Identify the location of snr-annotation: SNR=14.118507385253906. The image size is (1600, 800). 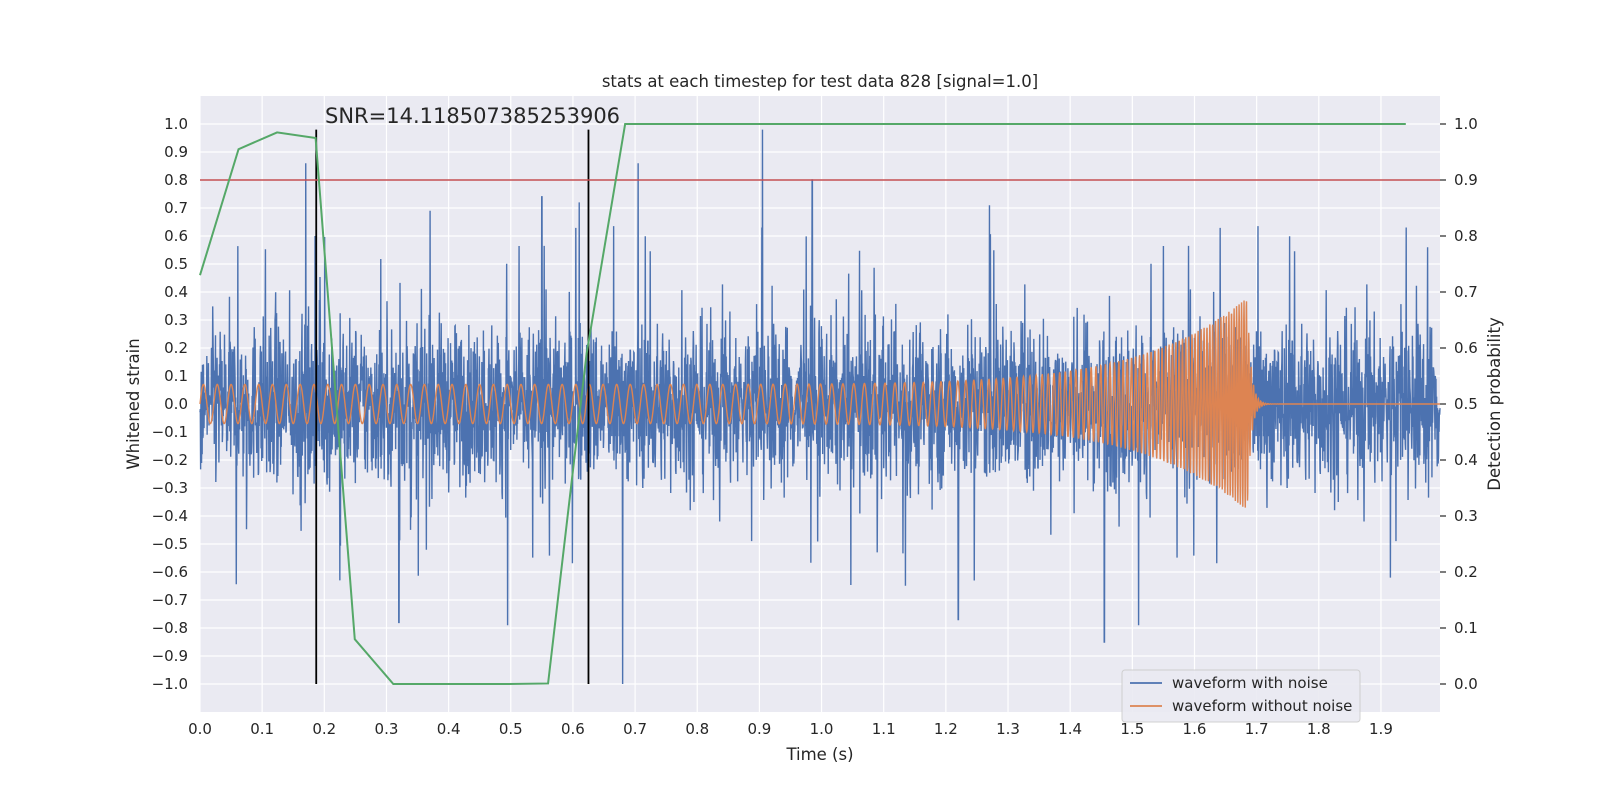
(472, 116).